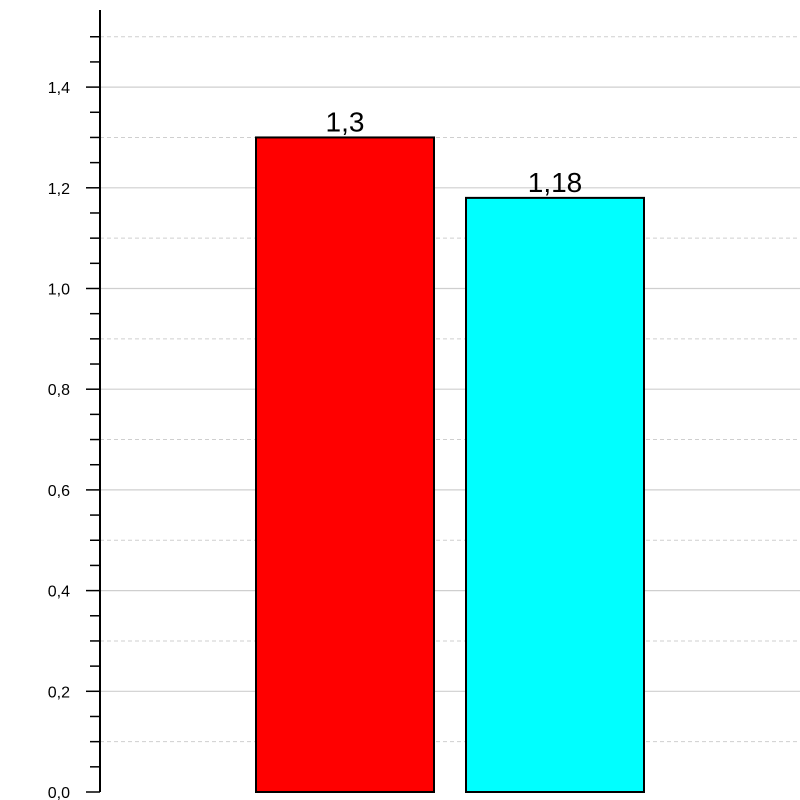 The image size is (800, 800). I want to click on bar-2-value-label: 1,18, so click(555, 182).